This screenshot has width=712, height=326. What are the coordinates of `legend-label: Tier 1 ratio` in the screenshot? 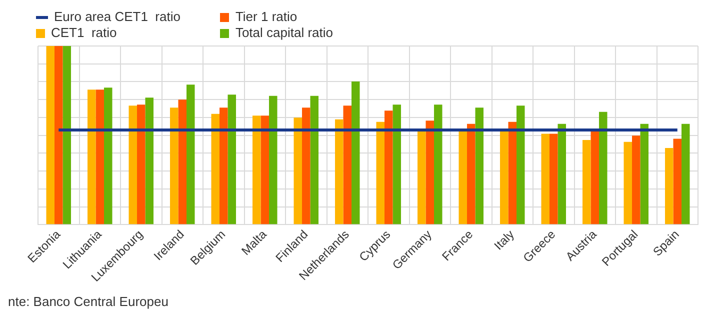 It's located at (266, 17).